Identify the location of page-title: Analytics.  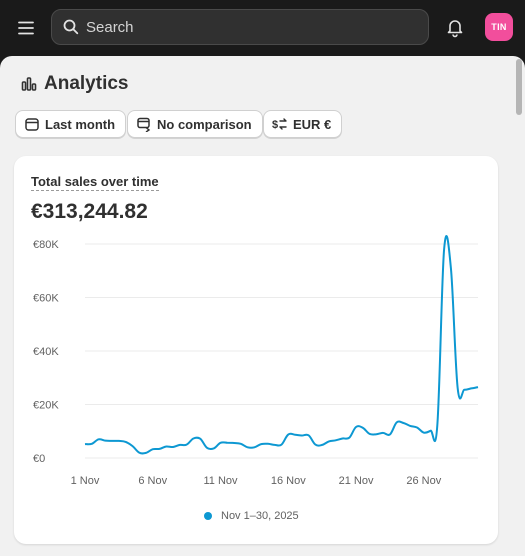
(74, 84).